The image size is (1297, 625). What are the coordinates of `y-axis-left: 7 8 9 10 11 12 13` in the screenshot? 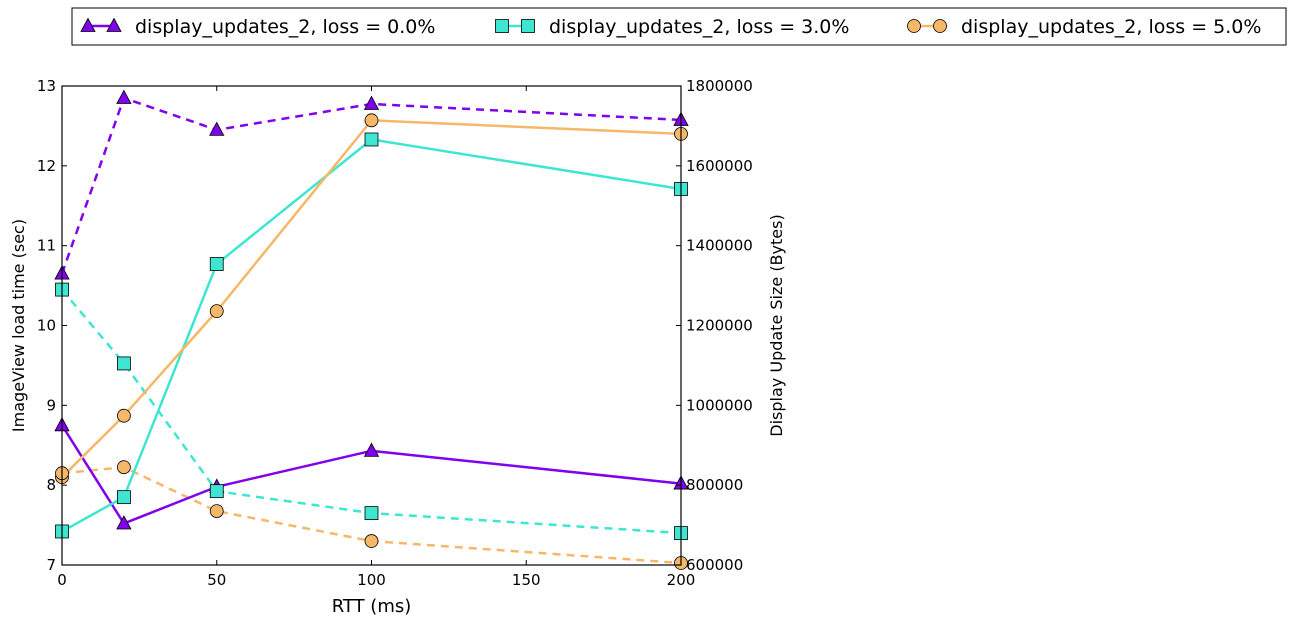 It's located at (52, 325).